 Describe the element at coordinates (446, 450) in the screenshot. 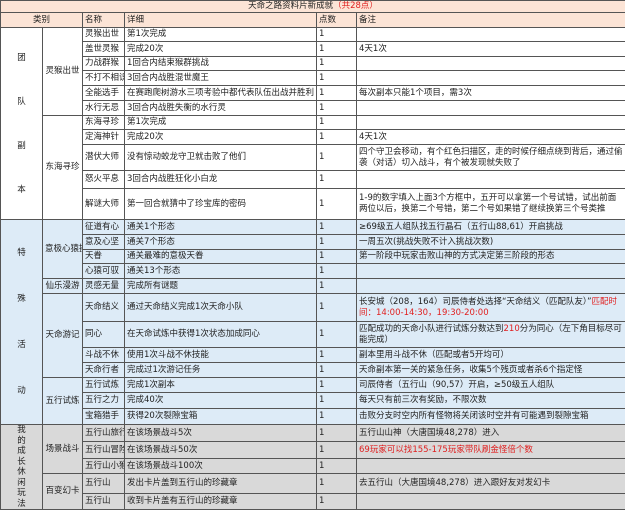

I see `note-highlight: 69玩家可以找155-175玩家带队刷金怪倍个数` at that location.